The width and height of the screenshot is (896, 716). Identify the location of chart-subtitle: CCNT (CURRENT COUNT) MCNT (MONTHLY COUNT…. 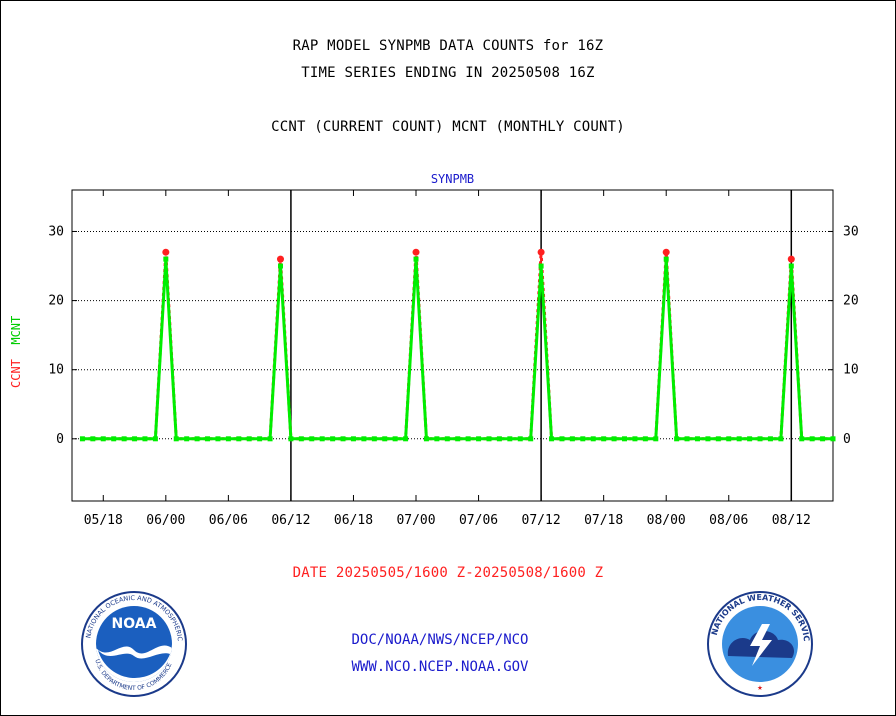
(448, 127).